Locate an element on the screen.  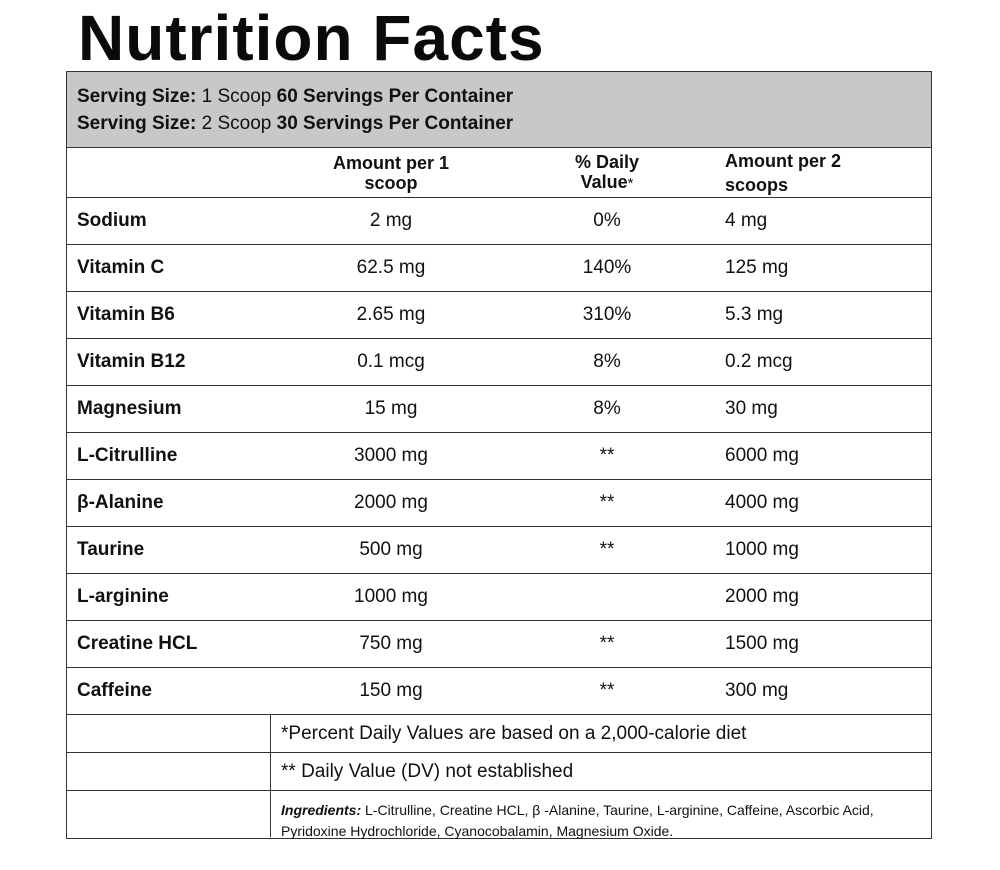
nutrient-name: Sodium is located at coordinates (112, 220).